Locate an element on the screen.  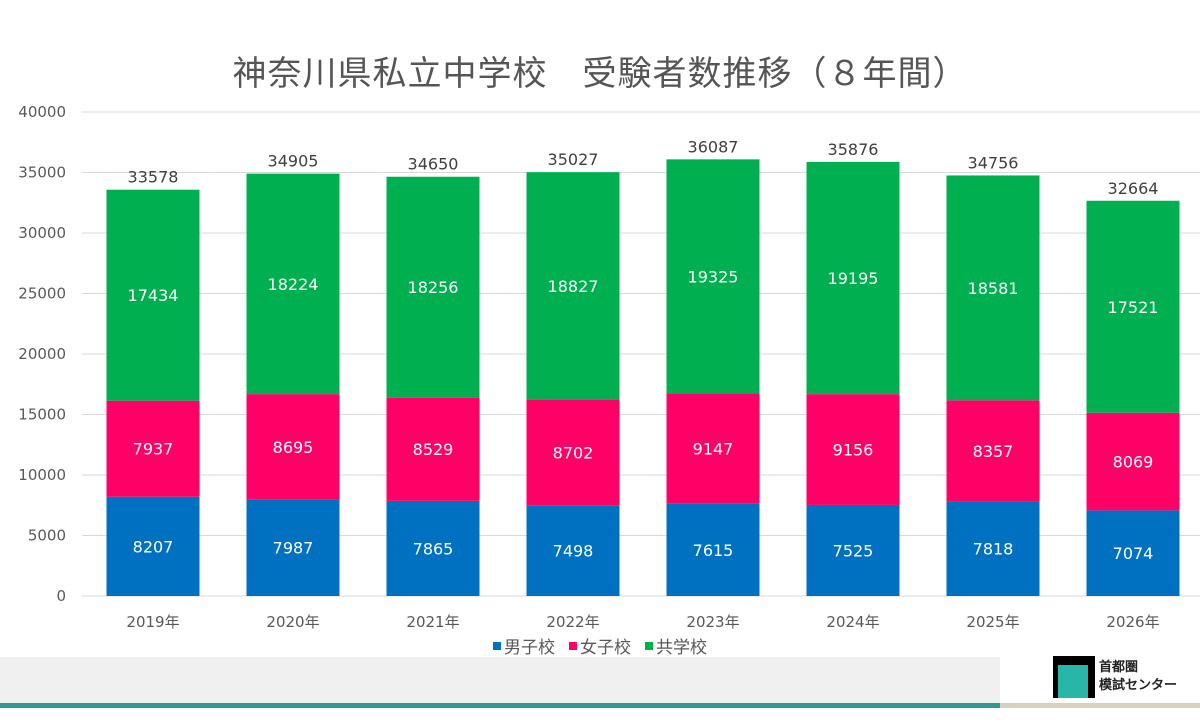
segment-data-label: 7498 is located at coordinates (573, 551).